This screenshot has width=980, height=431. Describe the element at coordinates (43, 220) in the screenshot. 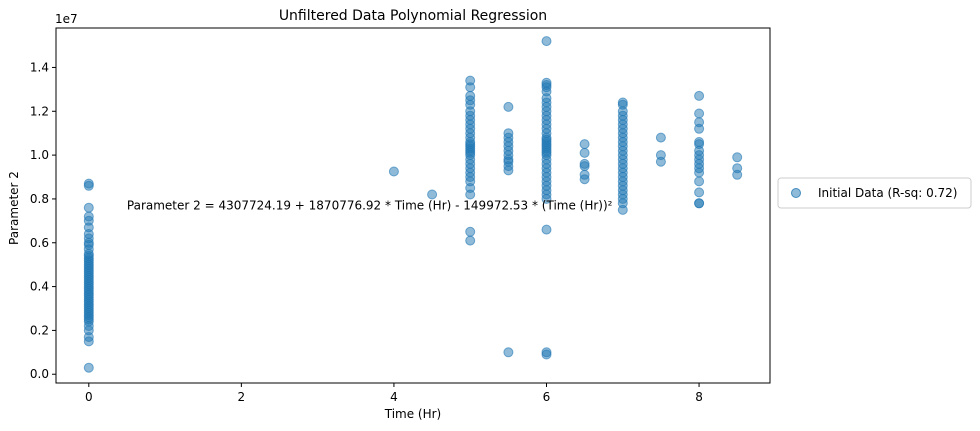

I see `y-axis-ticks: 0.0 0.2 0.4 0.6 0.8 1.0 1.2 1.4` at that location.